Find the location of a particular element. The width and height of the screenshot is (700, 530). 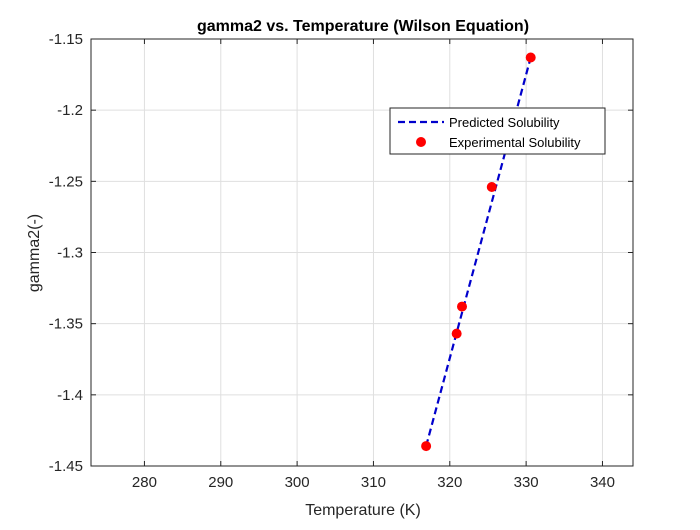

chart-title: gamma2 vs. Temperature (Wilson Equation) is located at coordinates (363, 26).